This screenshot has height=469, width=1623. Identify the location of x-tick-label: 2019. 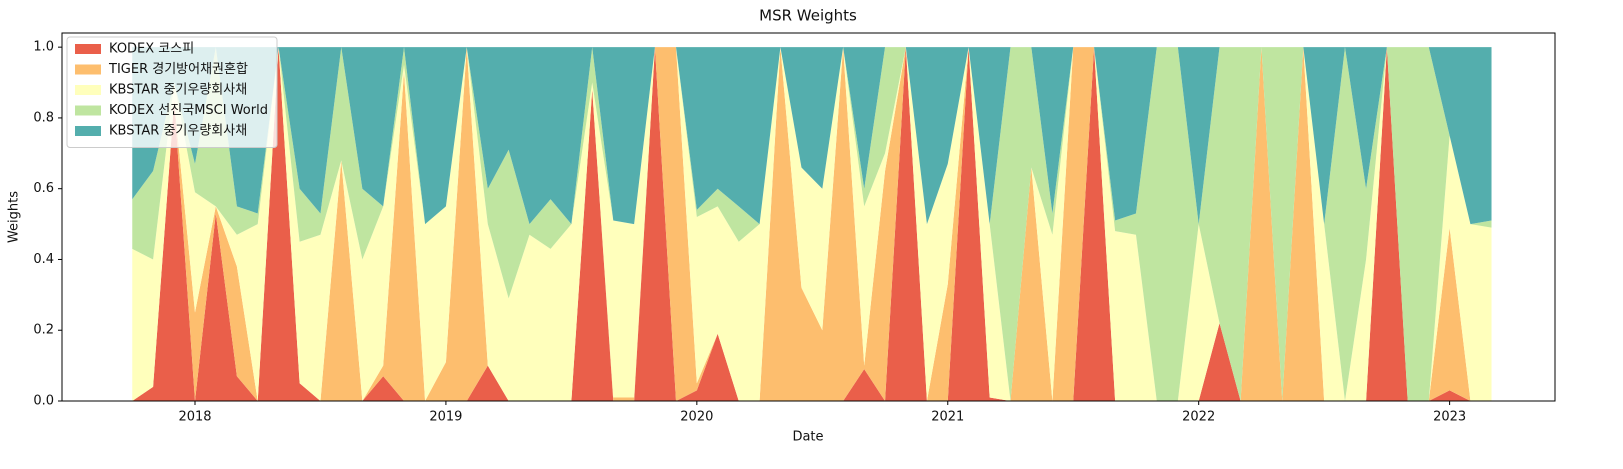
(445, 417).